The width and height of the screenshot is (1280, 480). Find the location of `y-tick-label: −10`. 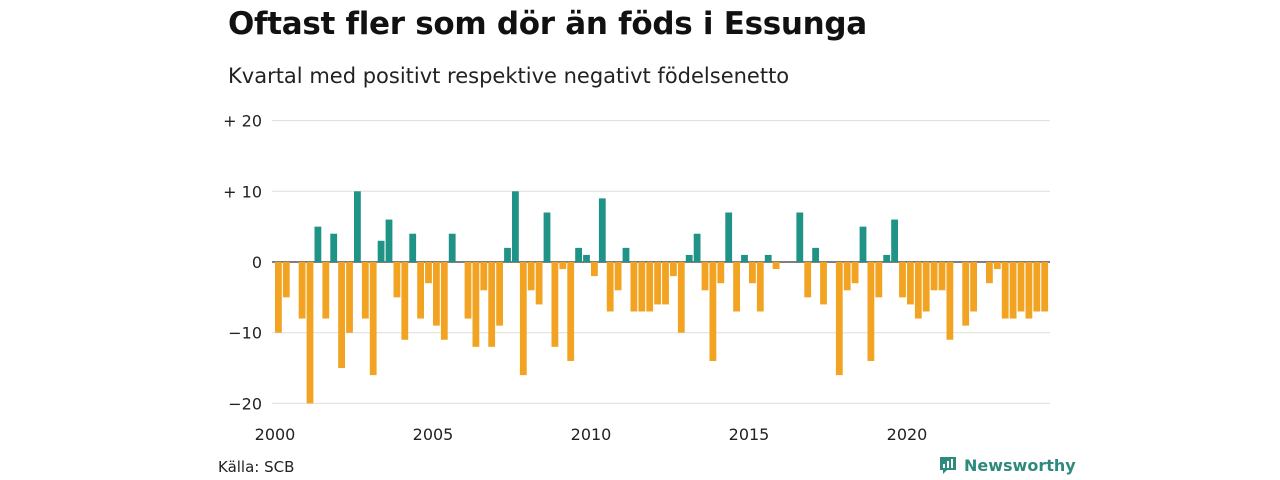

y-tick-label: −10 is located at coordinates (245, 333).